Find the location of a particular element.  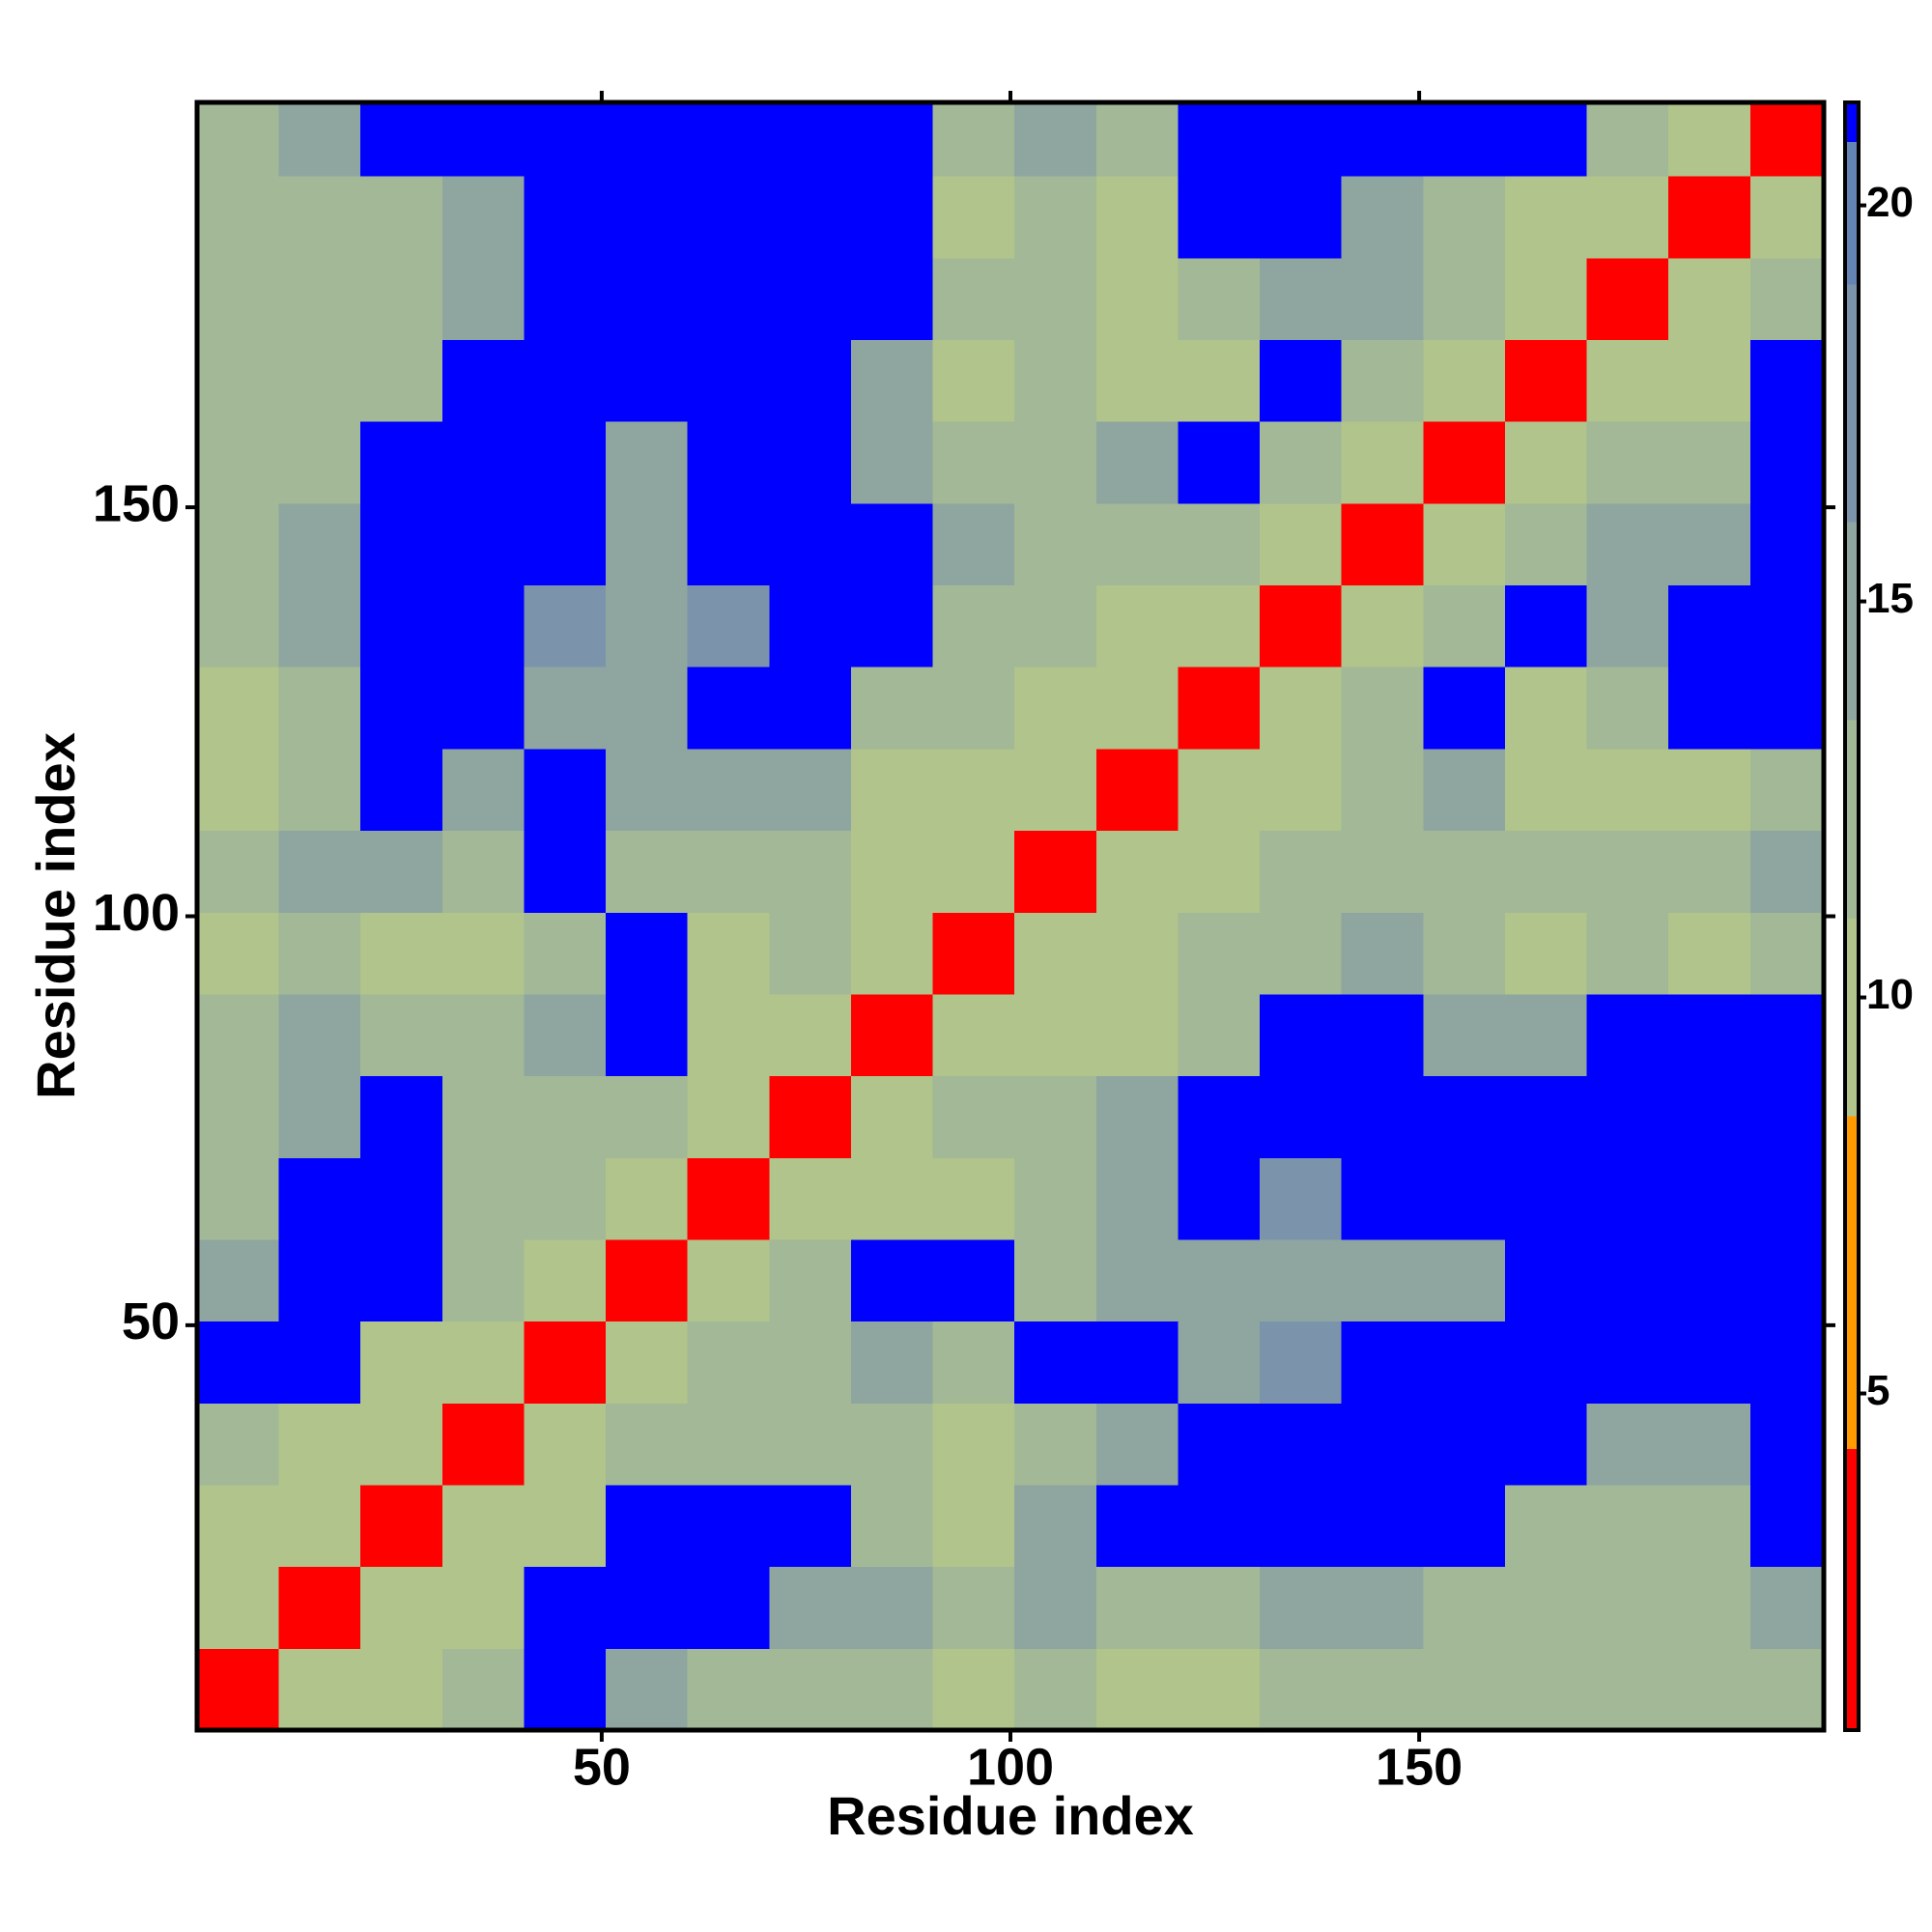

colorbar-band is located at coordinates (1852, 1282).